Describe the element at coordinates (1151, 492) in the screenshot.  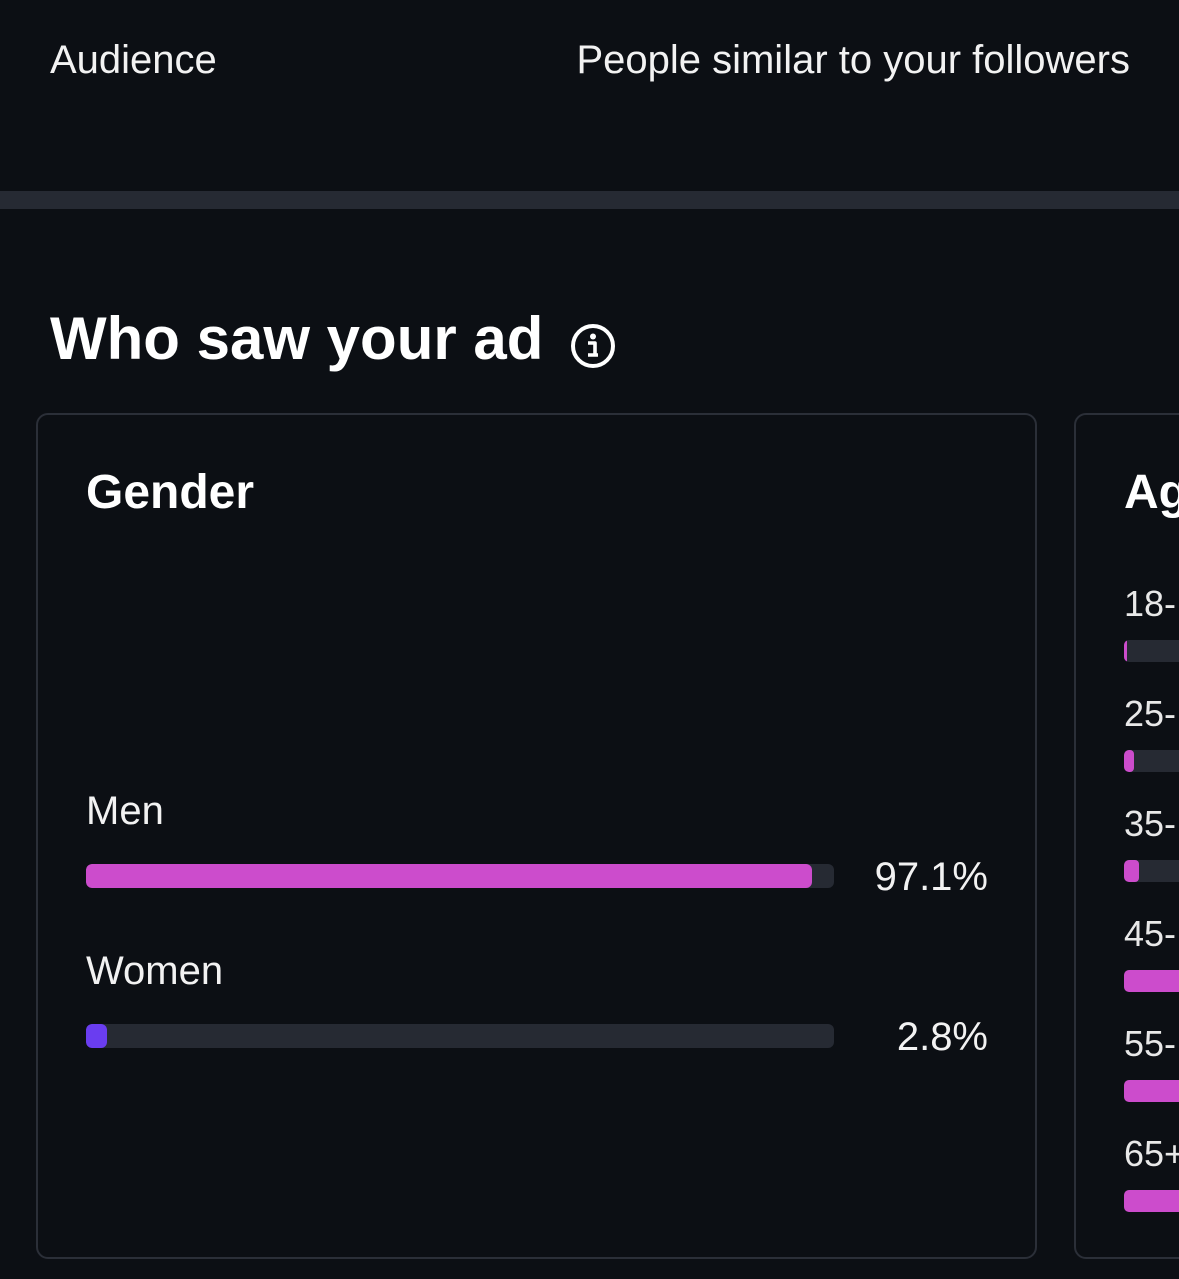
I see `age-card-title: Ag` at that location.